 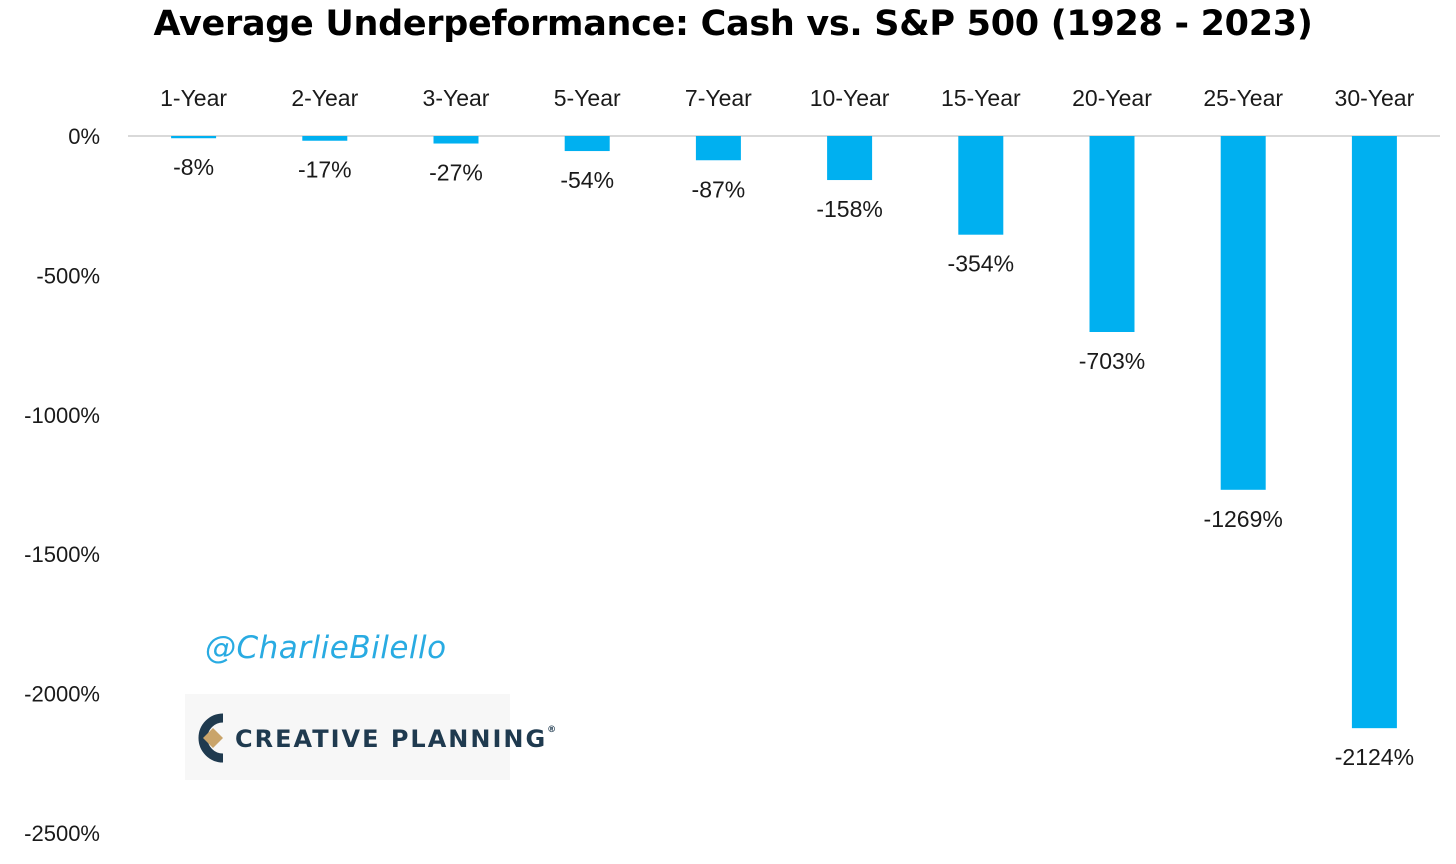 What do you see at coordinates (324, 98) in the screenshot?
I see `category-label: 2-Year` at bounding box center [324, 98].